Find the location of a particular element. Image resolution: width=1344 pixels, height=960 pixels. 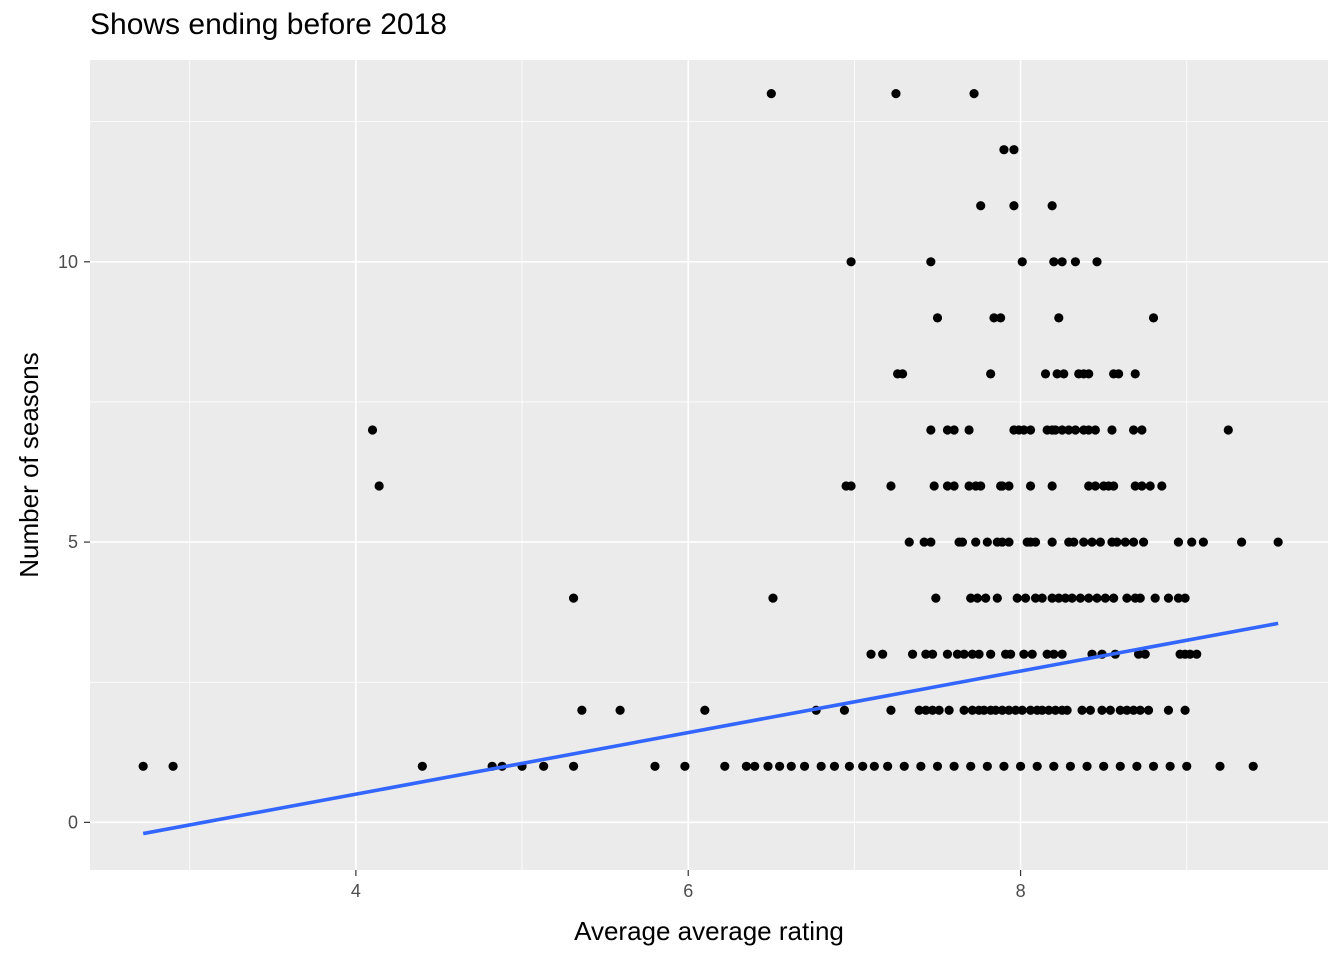

x-axis-title: Average average rating is located at coordinates (709, 931).